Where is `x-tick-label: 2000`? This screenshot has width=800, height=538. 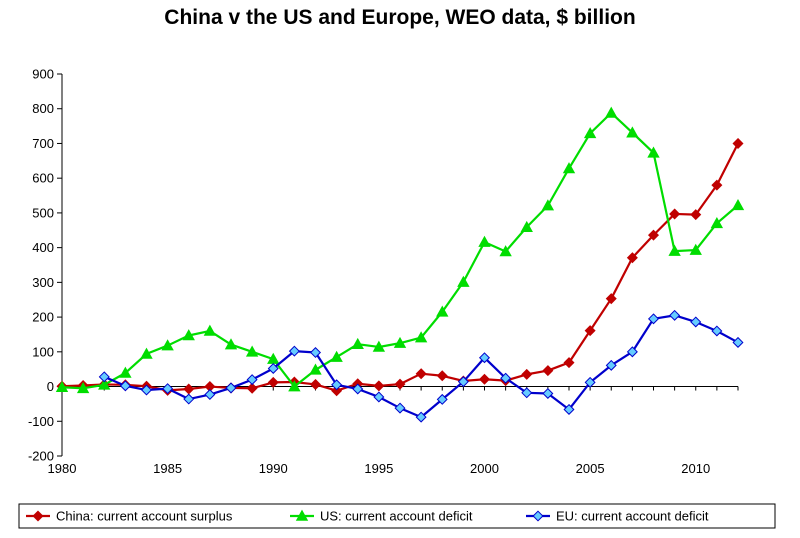
x-tick-label: 2000 is located at coordinates (484, 468).